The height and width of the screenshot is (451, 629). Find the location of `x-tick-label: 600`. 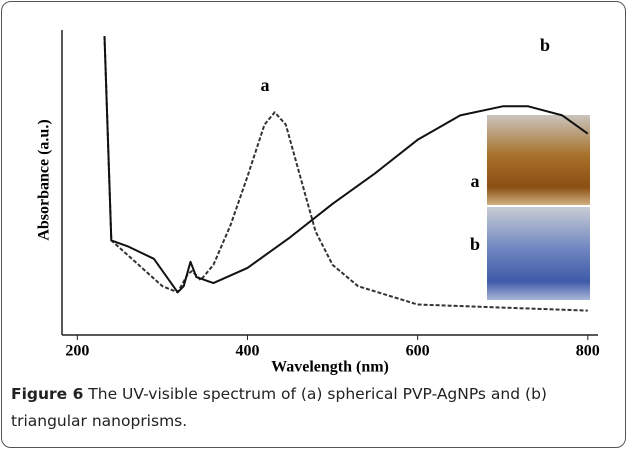

x-tick-label: 600 is located at coordinates (418, 351).